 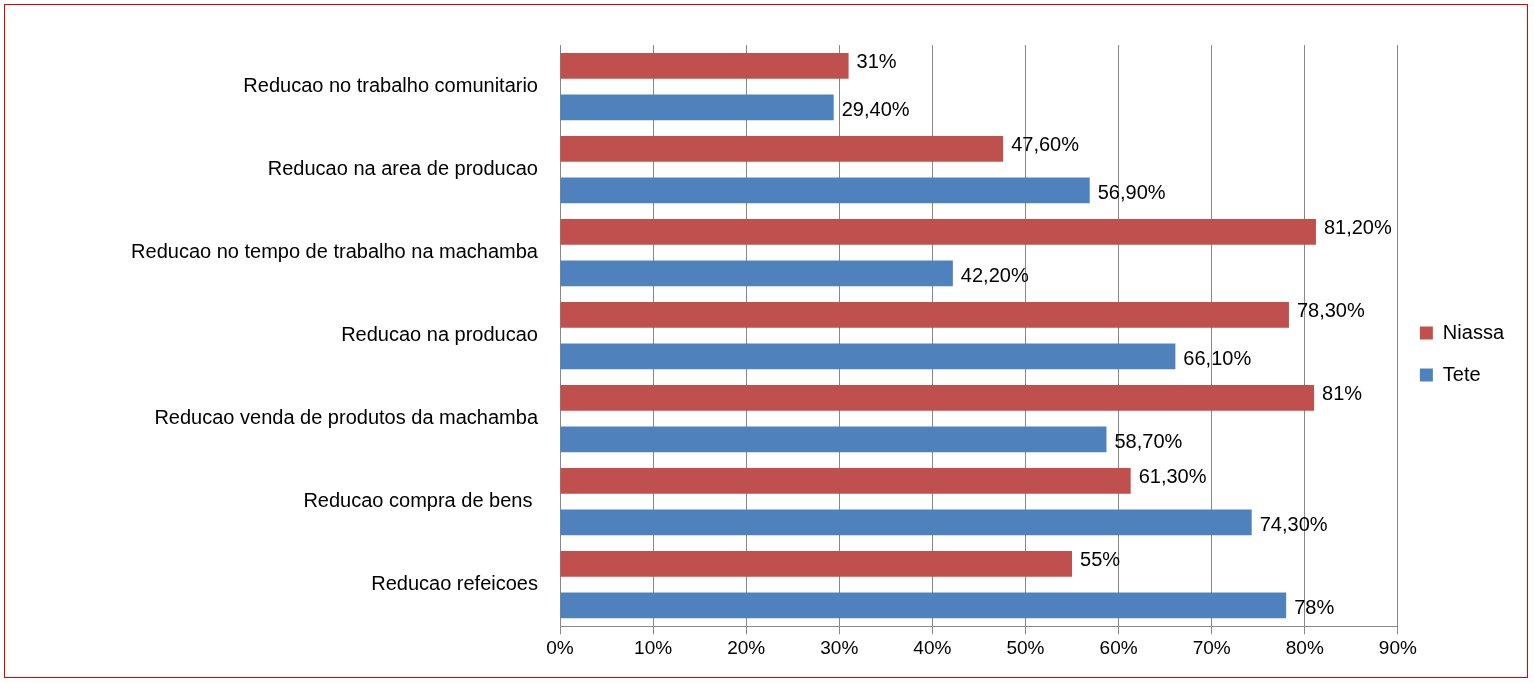 I want to click on data-label: 66,10%, so click(x=1217, y=357).